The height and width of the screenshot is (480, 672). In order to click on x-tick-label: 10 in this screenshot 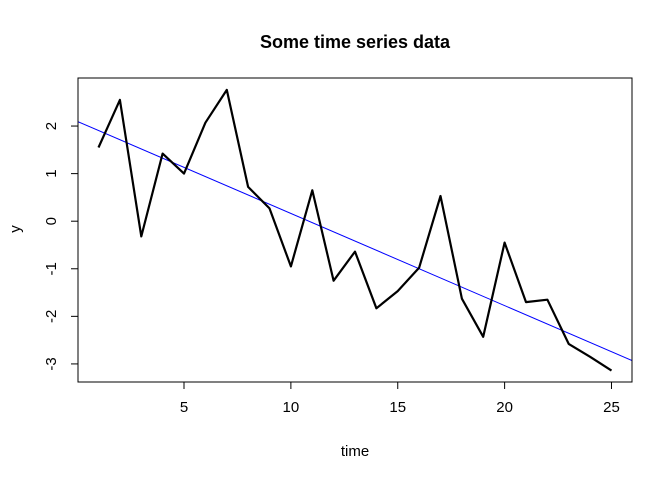, I will do `click(291, 407)`.